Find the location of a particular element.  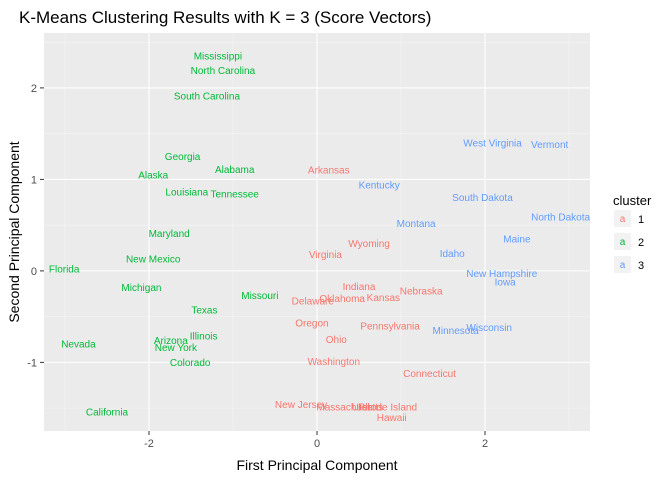

y-axis-title: Second Principal Component is located at coordinates (14, 231).